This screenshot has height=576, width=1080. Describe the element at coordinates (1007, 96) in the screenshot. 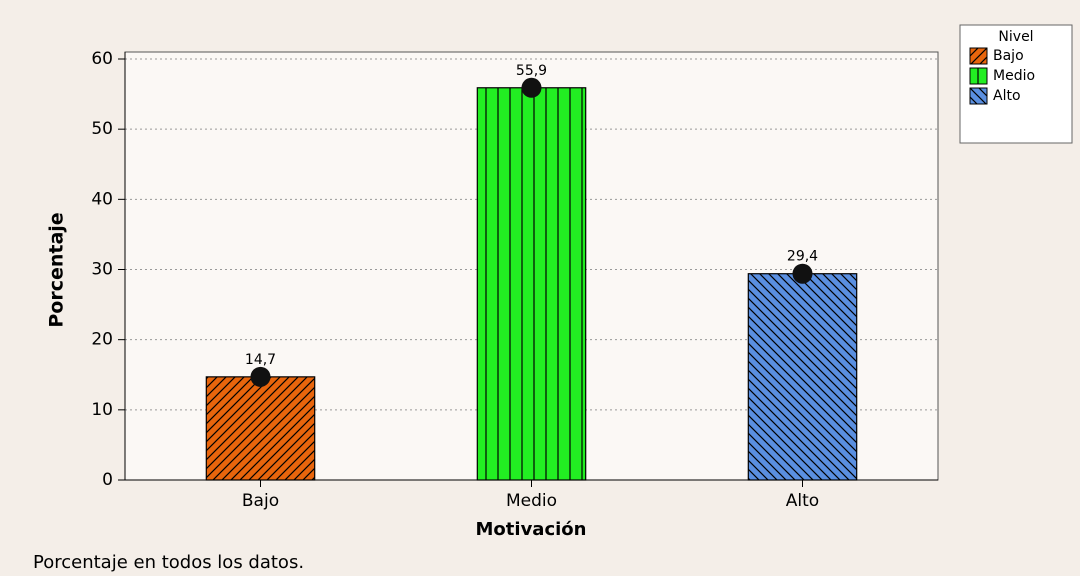

I see `legend-label: Alto` at that location.